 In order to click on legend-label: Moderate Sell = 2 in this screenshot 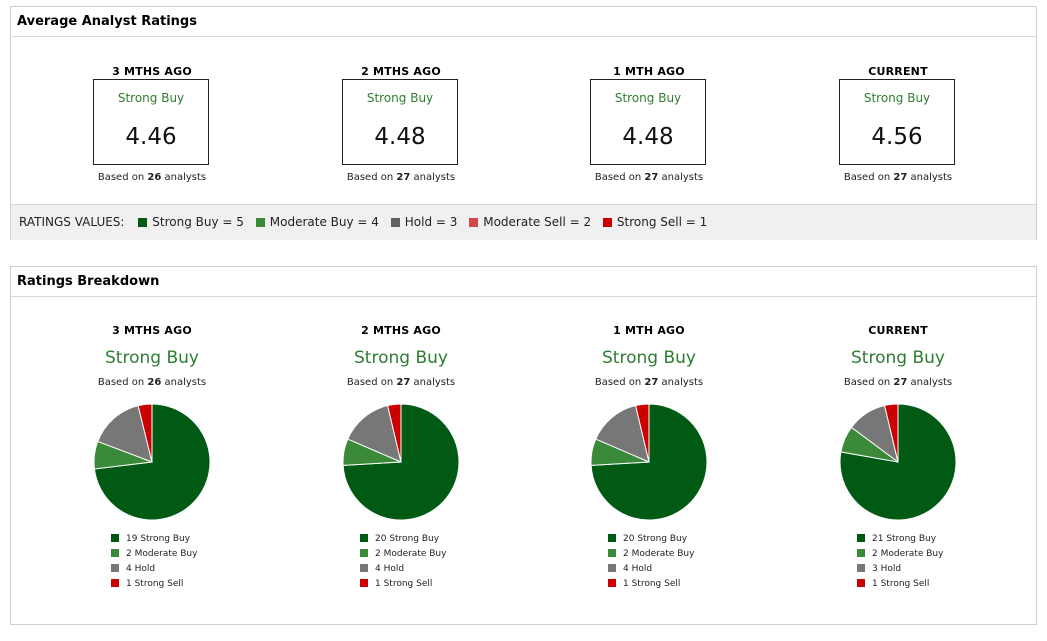, I will do `click(537, 222)`.